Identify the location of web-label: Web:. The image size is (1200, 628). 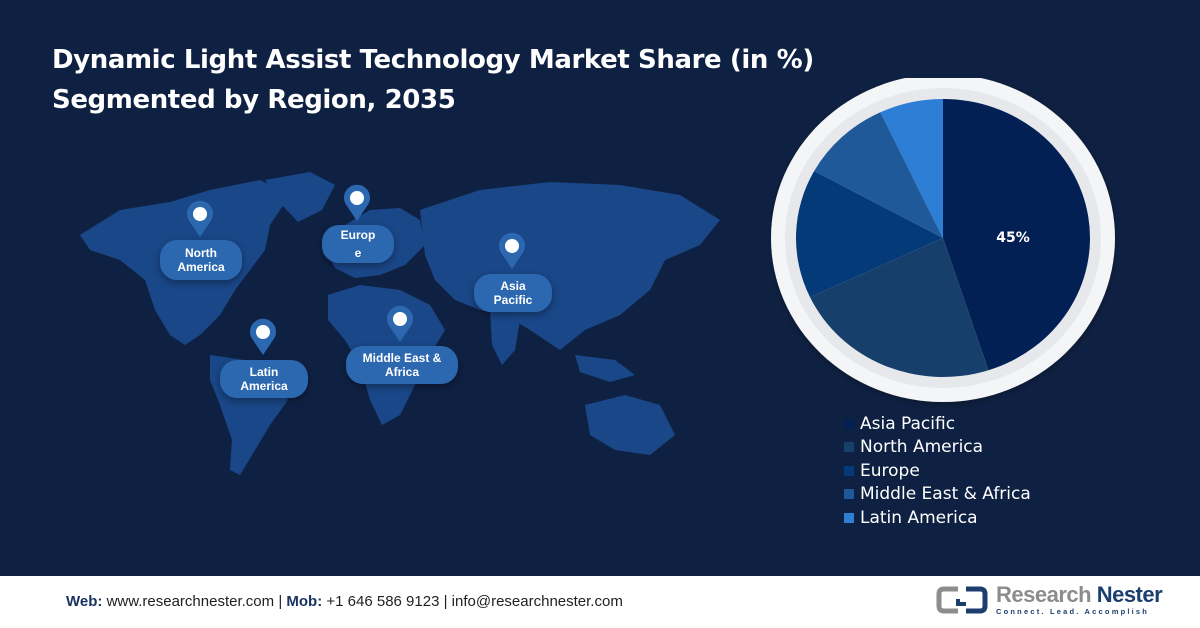
(84, 601).